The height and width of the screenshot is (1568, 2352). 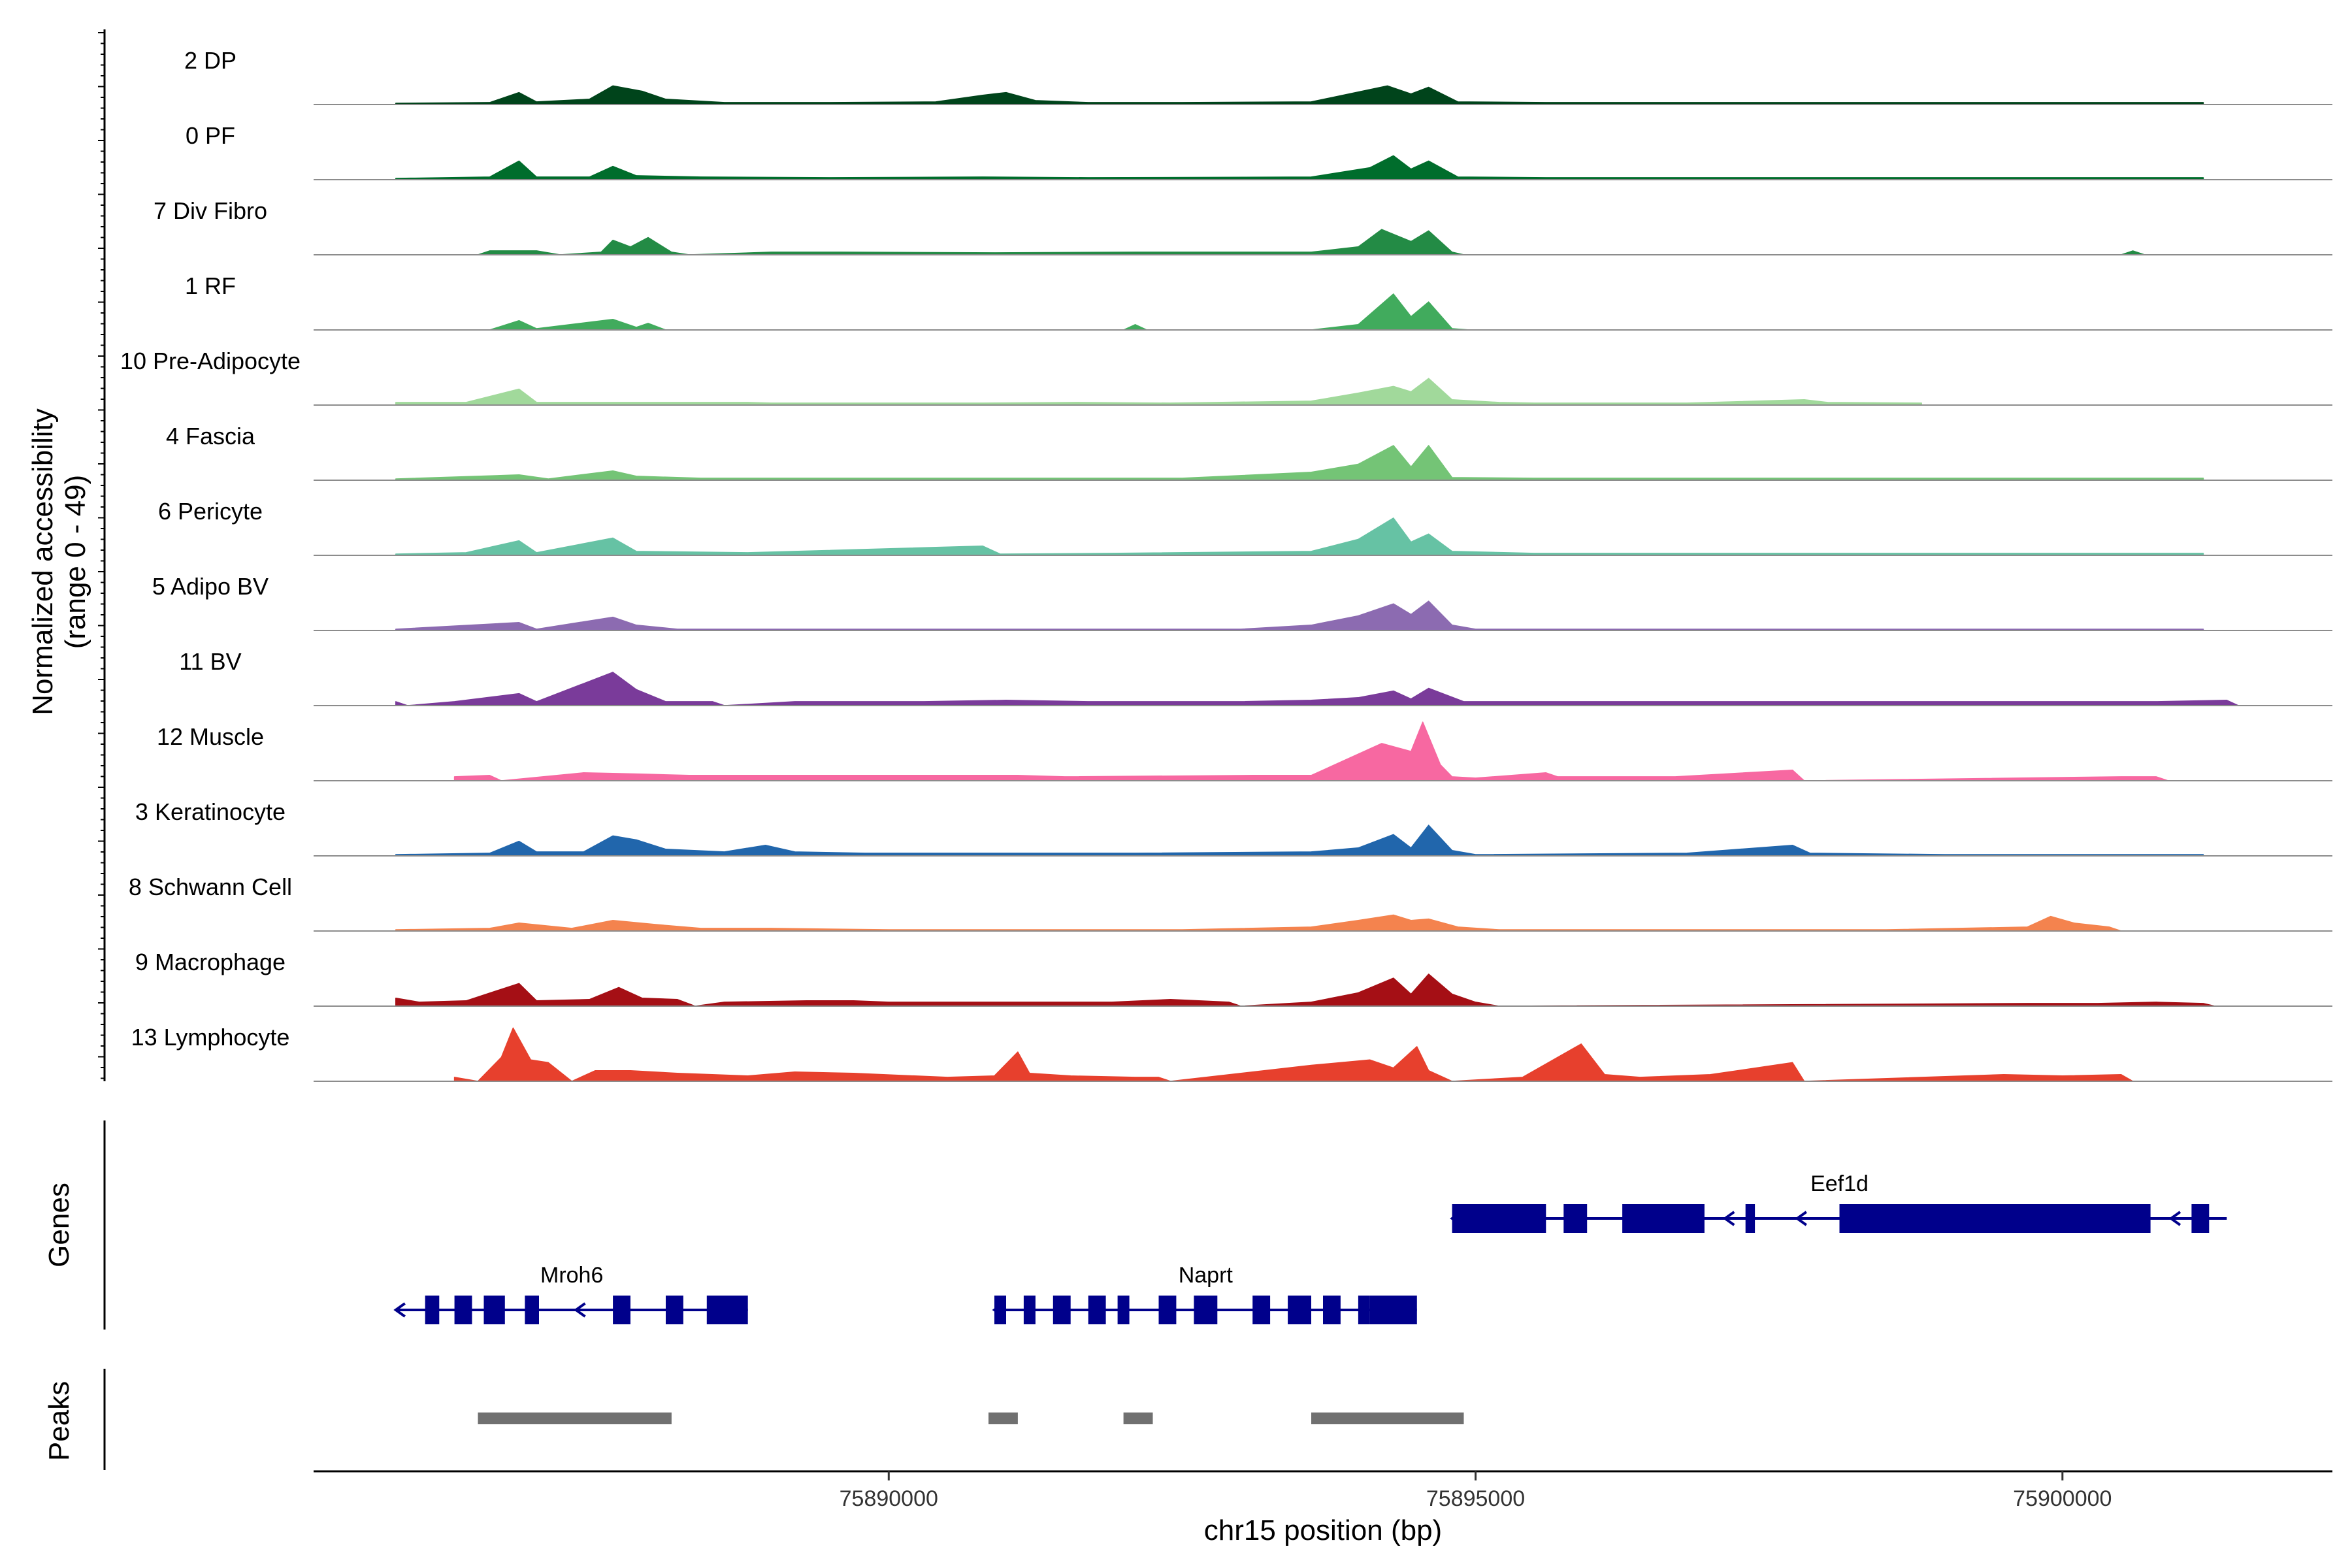 I want to click on y-axis-title: Normalized accessibility, so click(x=43, y=561).